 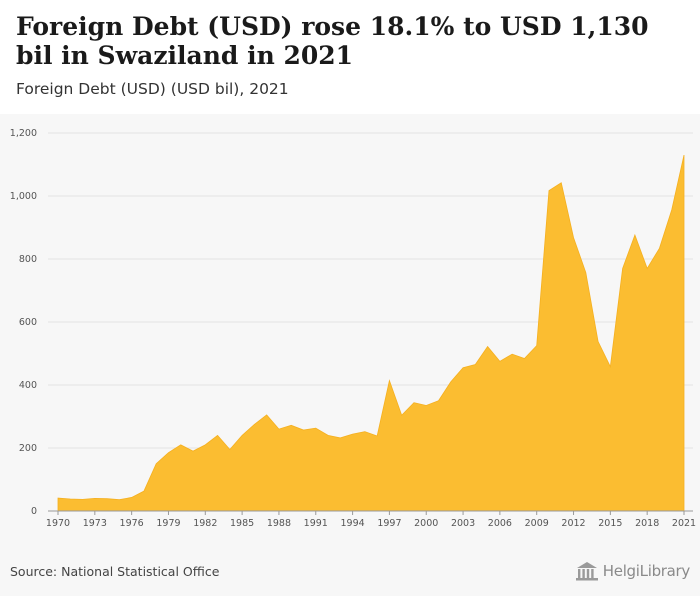 What do you see at coordinates (115, 571) in the screenshot?
I see `source-note: Source: National Statistical Office` at bounding box center [115, 571].